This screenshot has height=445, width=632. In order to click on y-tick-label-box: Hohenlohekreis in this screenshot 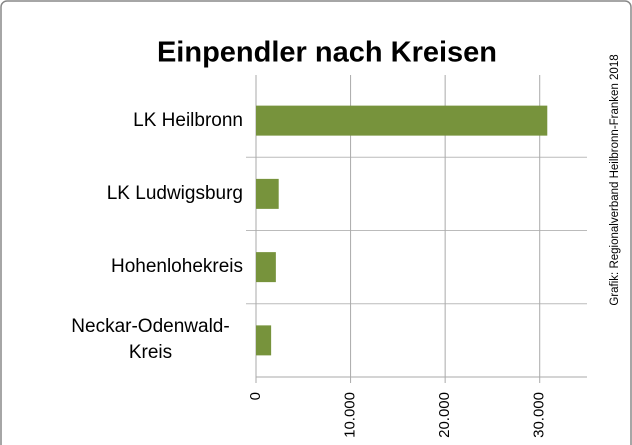, I will do `click(177, 267)`.